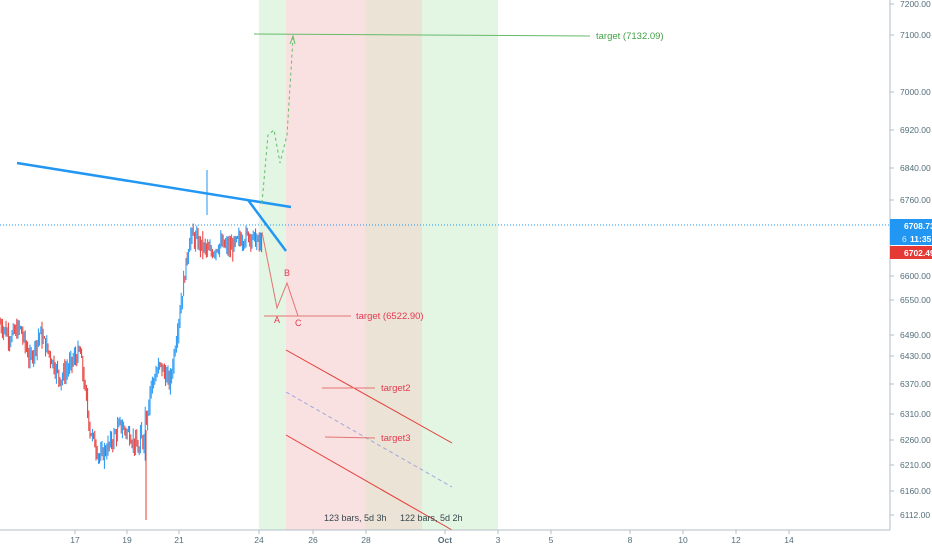 This screenshot has height=555, width=932. I want to click on channel-mid-line, so click(369, 439).